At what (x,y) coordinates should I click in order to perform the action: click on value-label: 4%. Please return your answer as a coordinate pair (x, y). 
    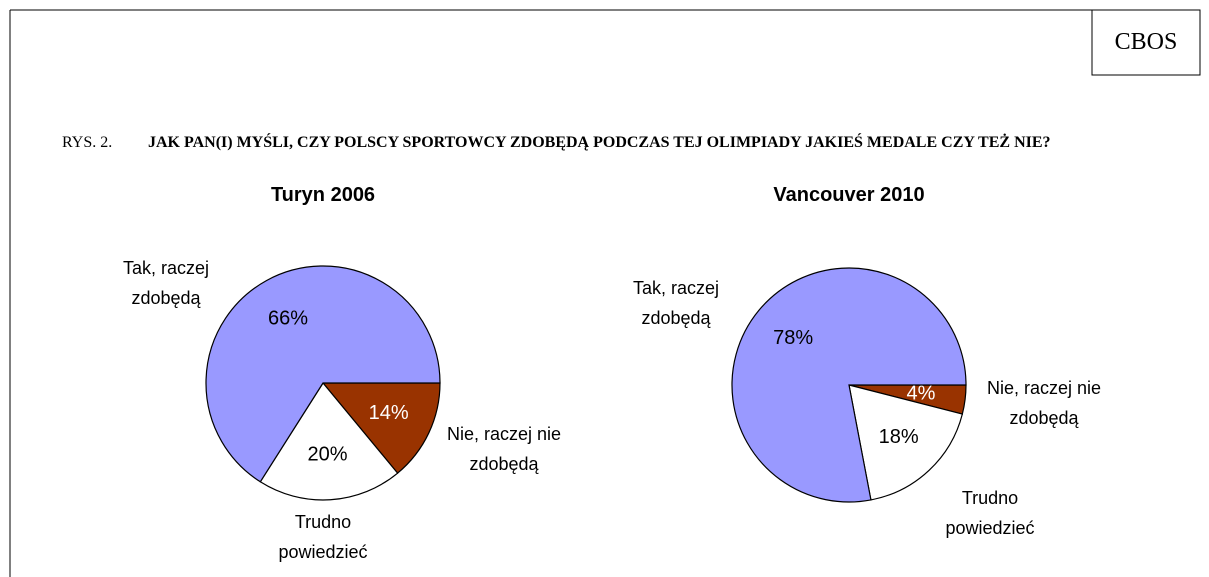
    Looking at the image, I should click on (921, 393).